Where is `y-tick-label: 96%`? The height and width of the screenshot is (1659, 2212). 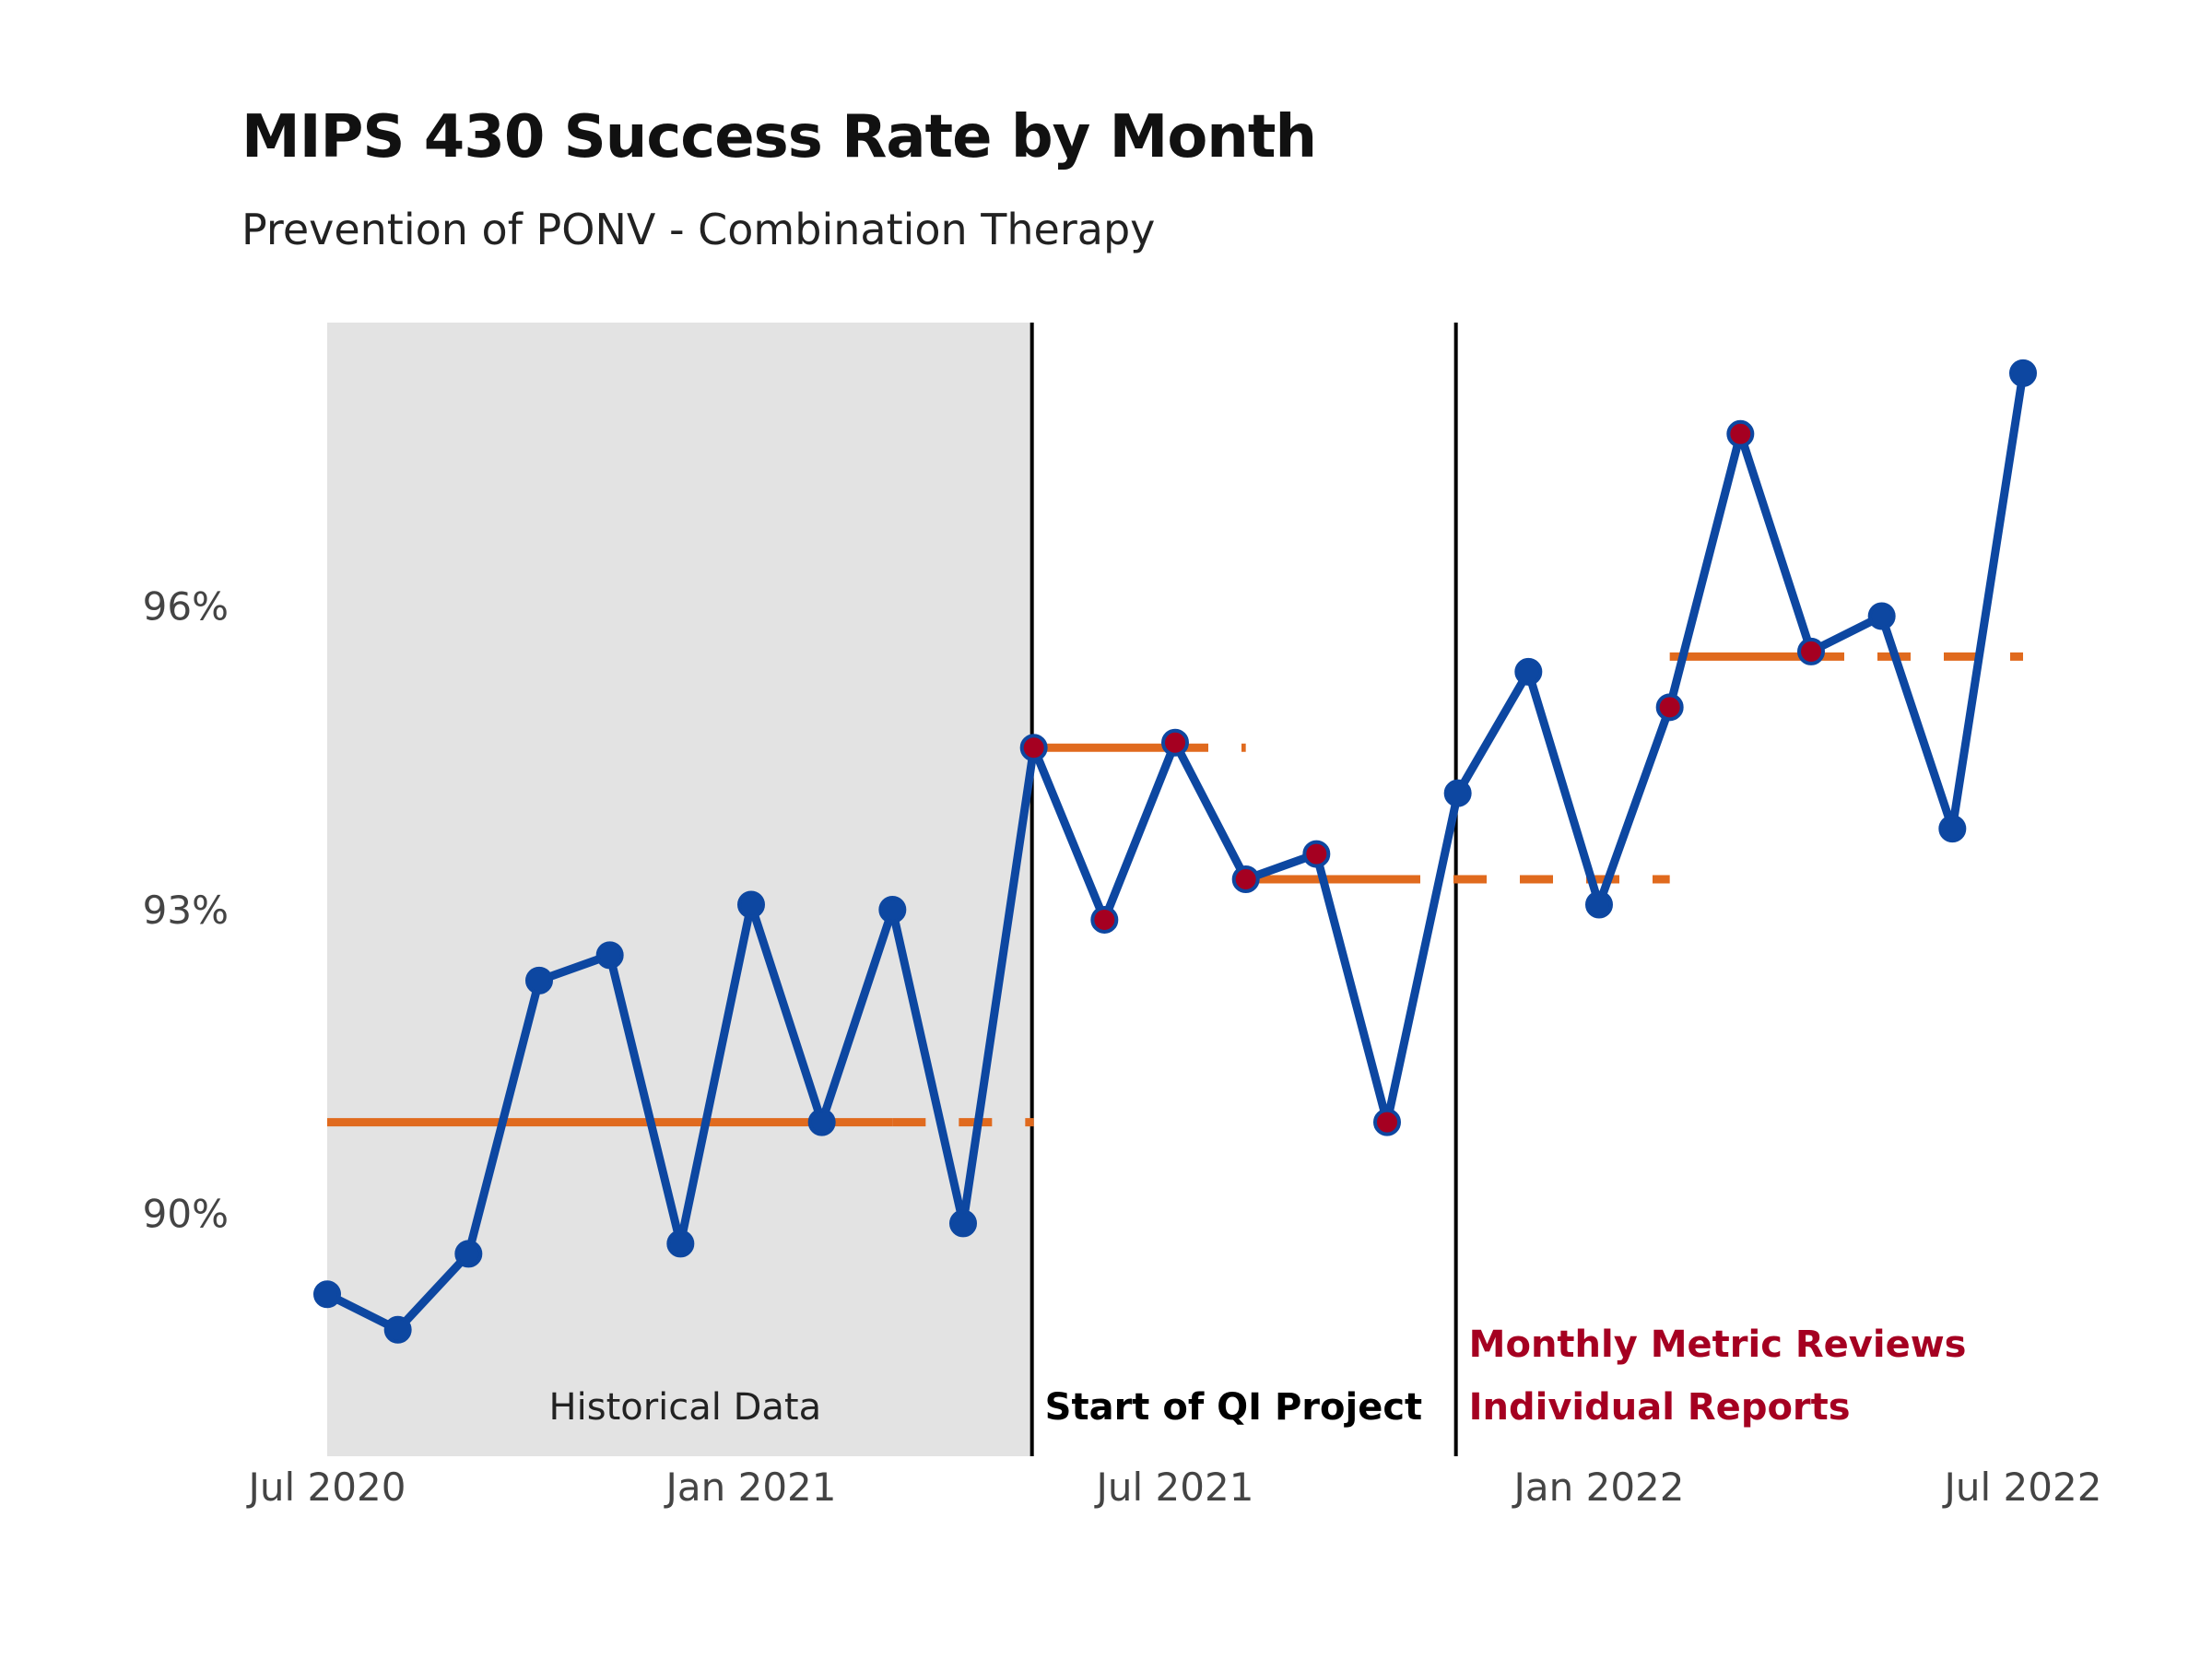 y-tick-label: 96% is located at coordinates (186, 606).